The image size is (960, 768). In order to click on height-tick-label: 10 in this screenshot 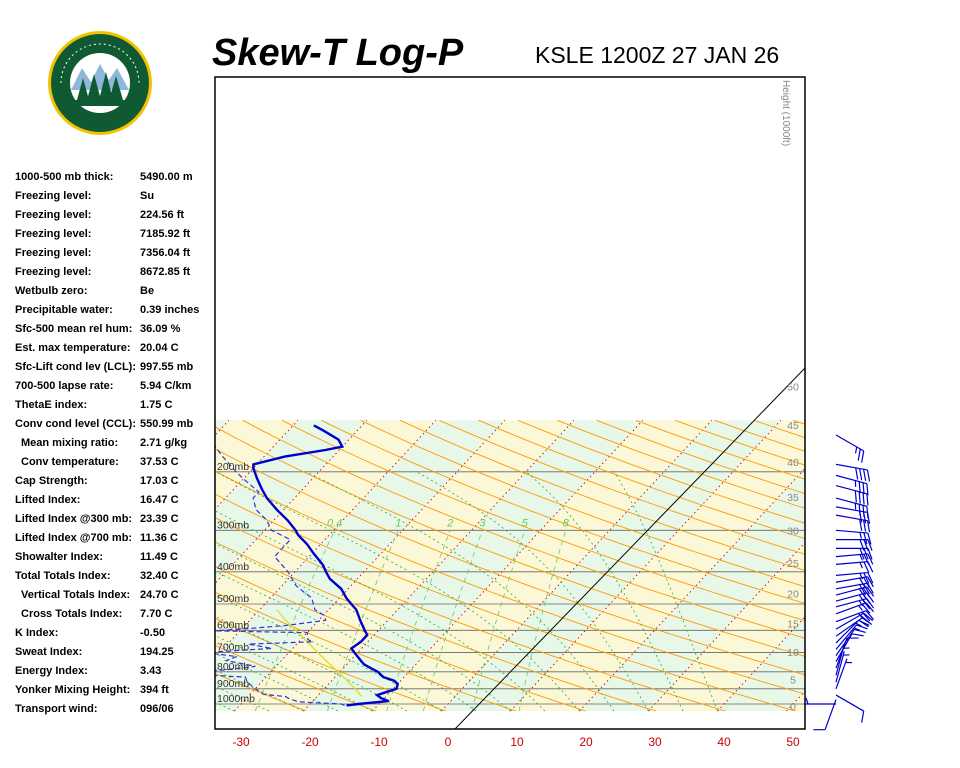, I will do `click(793, 653)`.